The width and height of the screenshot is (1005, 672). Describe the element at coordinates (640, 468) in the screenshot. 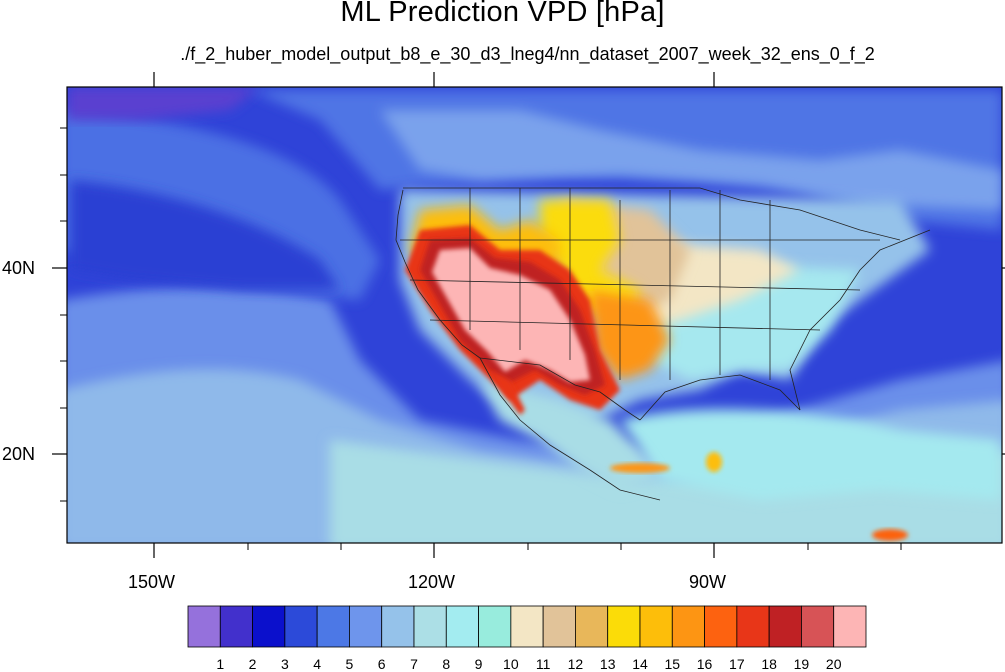

I see `central-america-patch` at that location.